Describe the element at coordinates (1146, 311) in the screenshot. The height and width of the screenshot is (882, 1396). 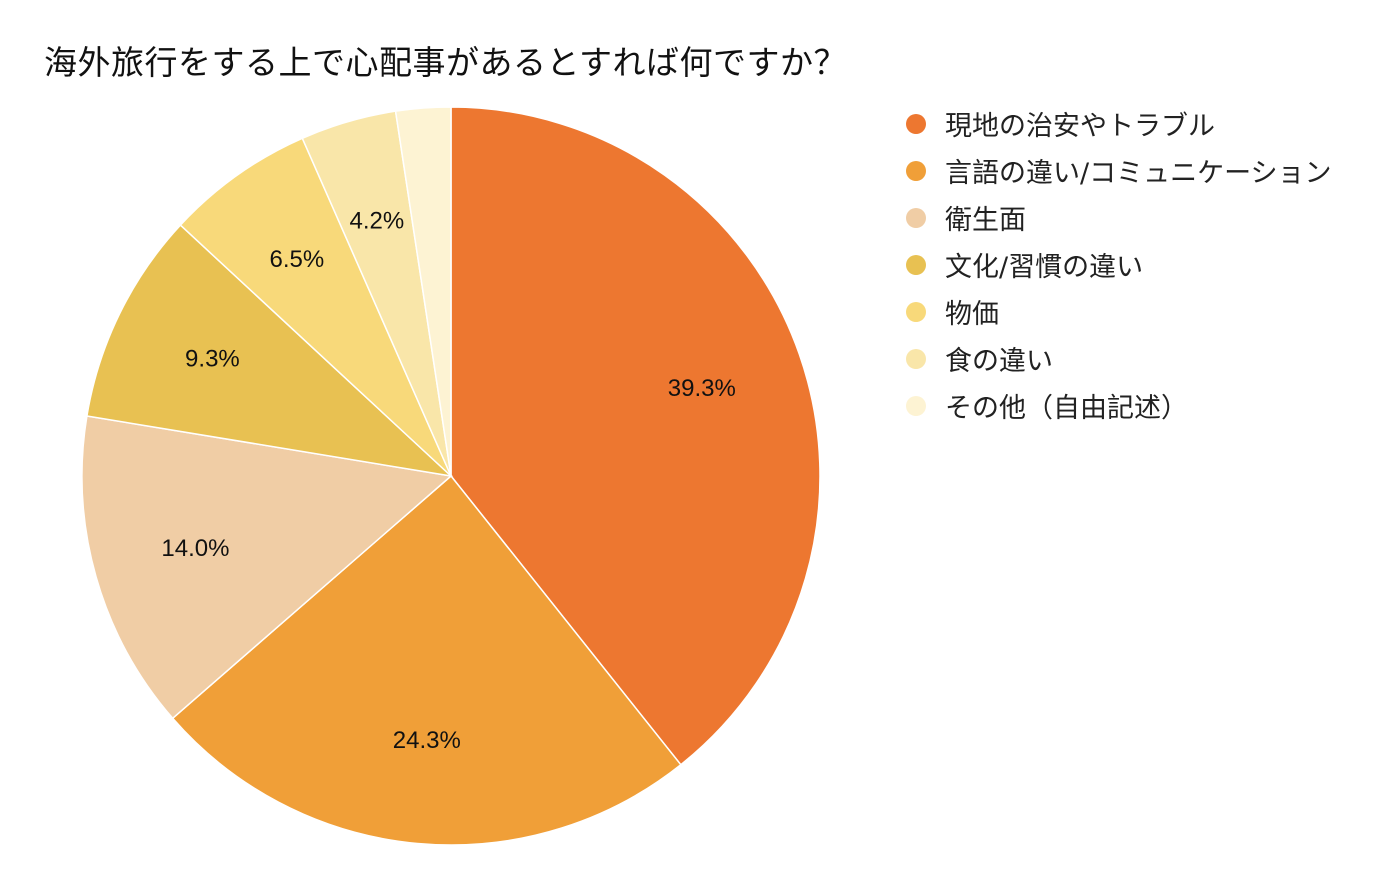
I see `legend-item: 物価` at that location.